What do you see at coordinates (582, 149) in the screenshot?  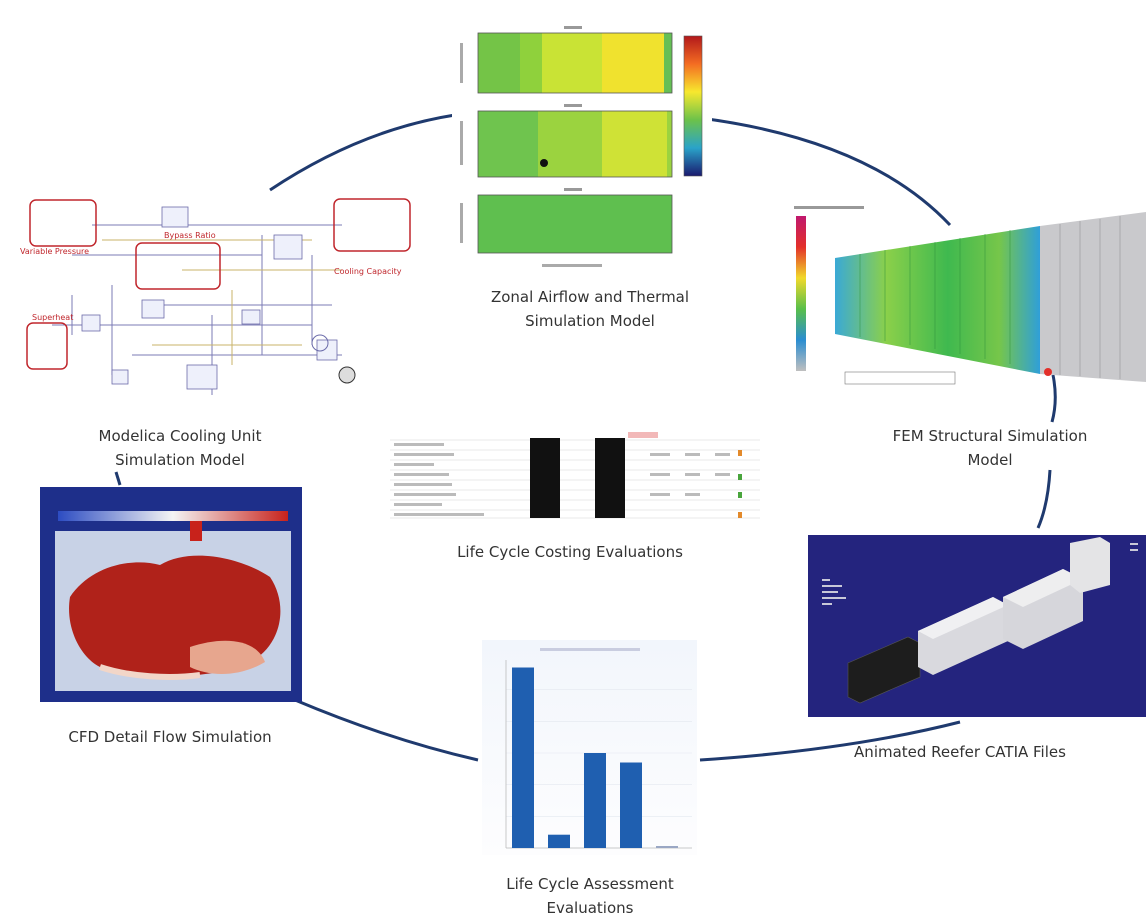 I see `zonal-heatmap-figure` at bounding box center [582, 149].